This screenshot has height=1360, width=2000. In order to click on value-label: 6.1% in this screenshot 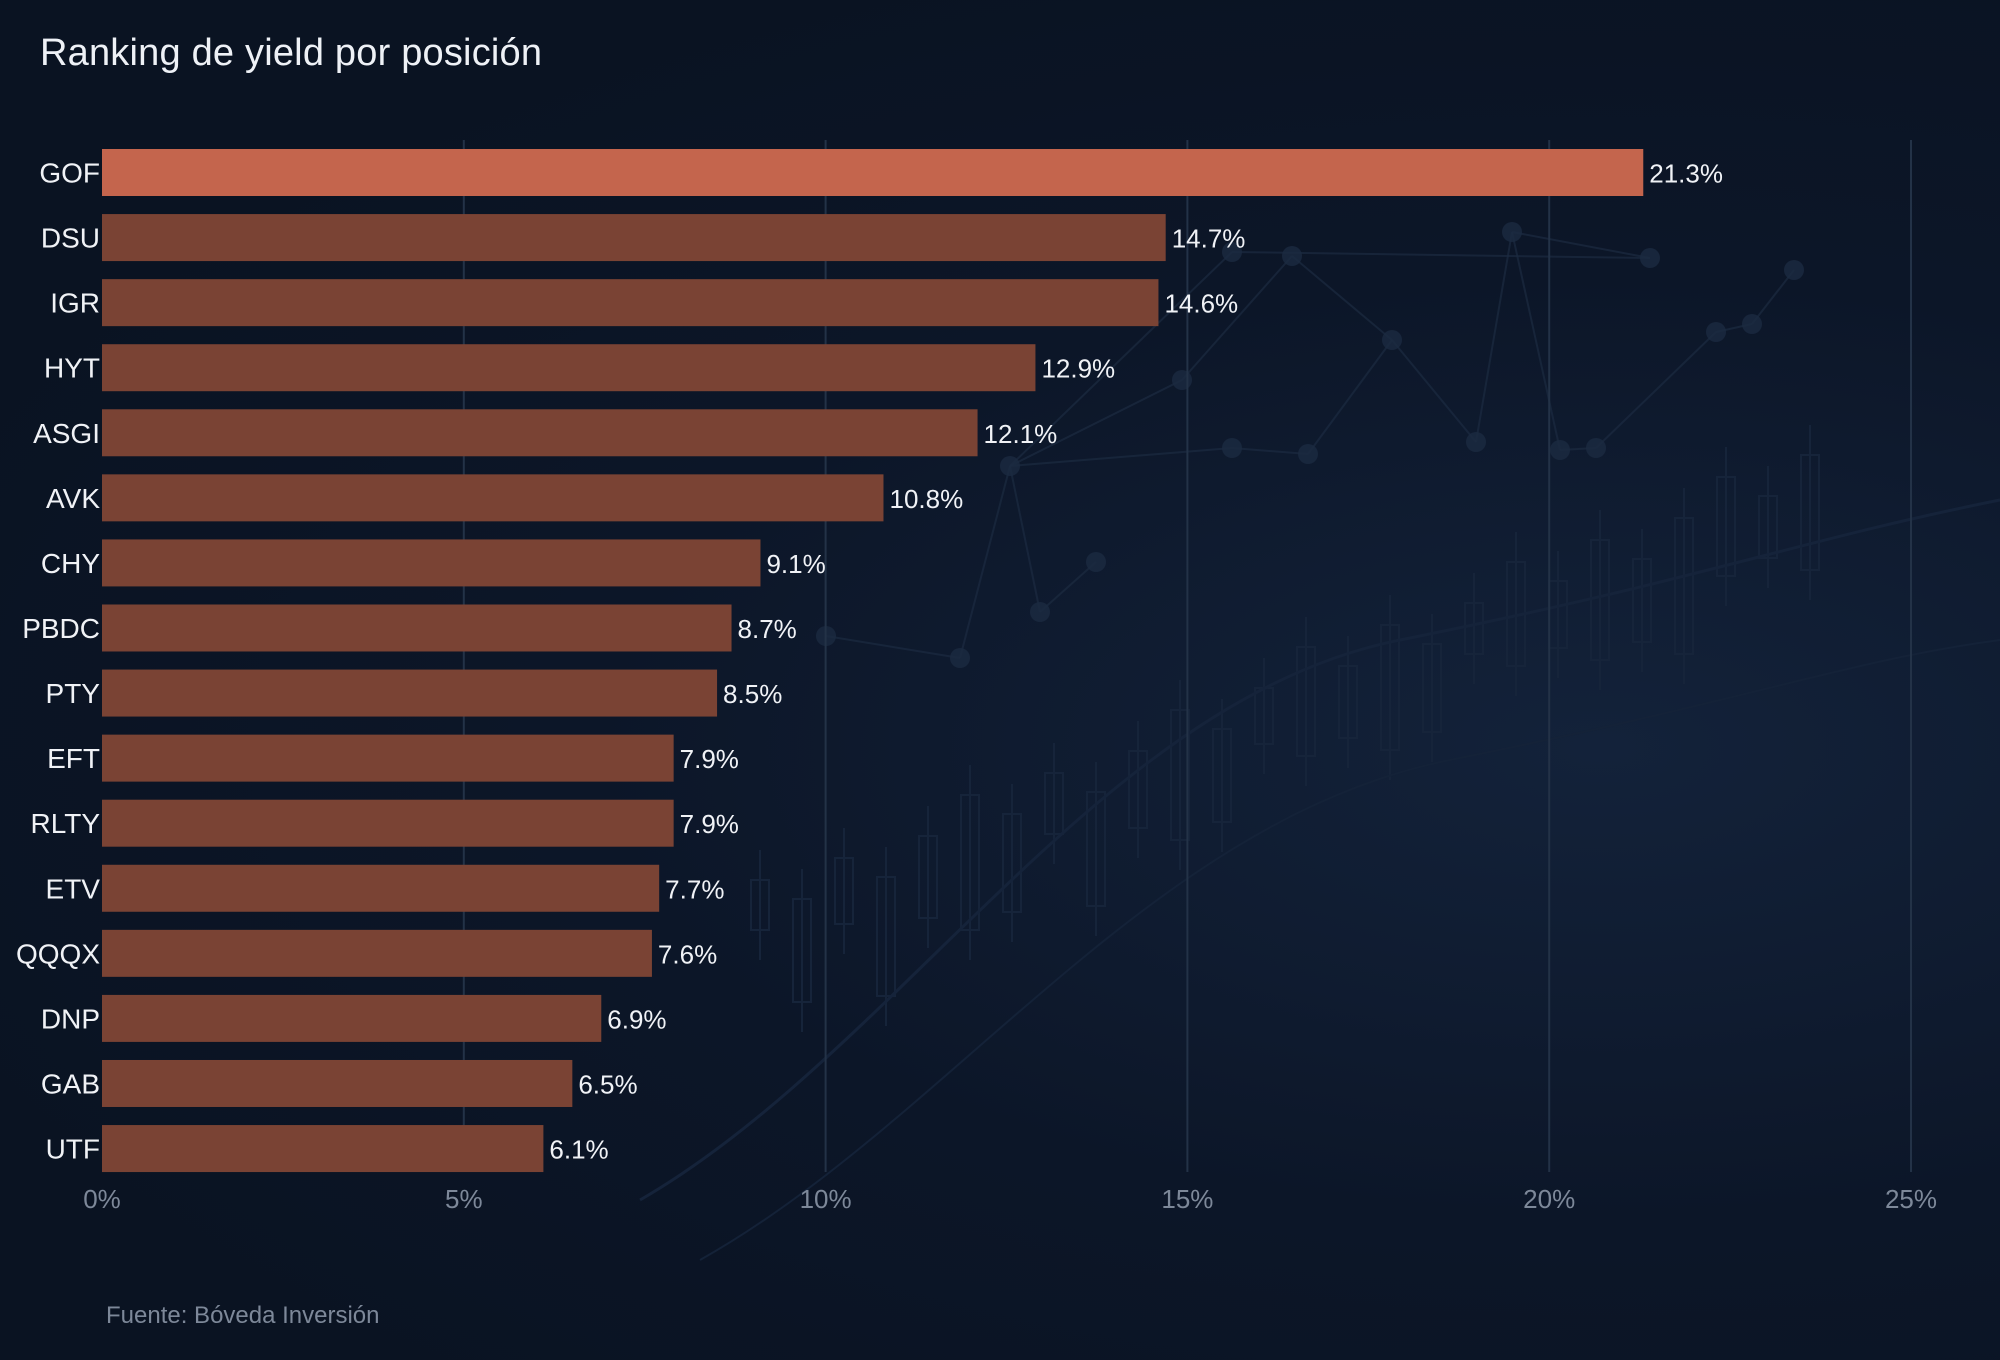, I will do `click(578, 1150)`.